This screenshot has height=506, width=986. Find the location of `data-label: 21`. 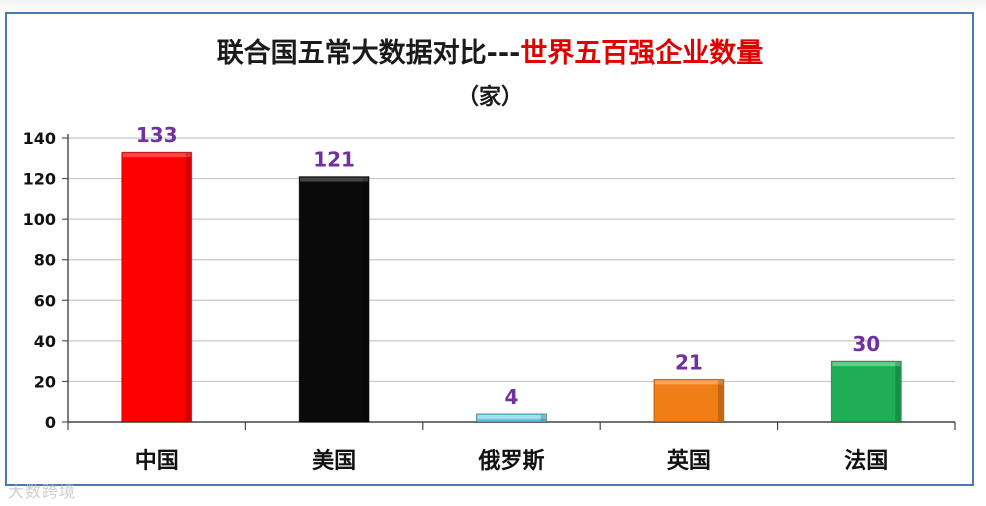

data-label: 21 is located at coordinates (689, 362).